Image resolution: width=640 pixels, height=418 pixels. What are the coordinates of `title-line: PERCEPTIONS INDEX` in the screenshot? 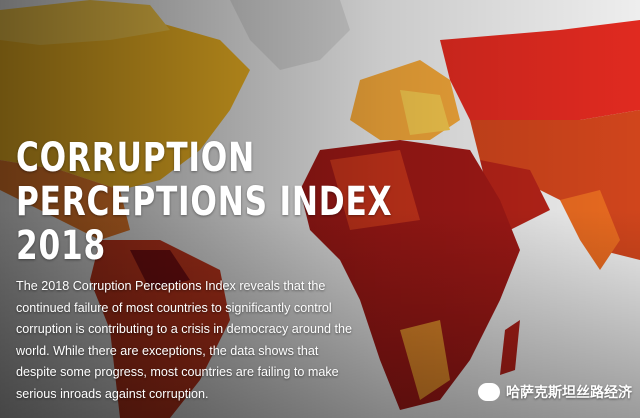 It's located at (204, 202).